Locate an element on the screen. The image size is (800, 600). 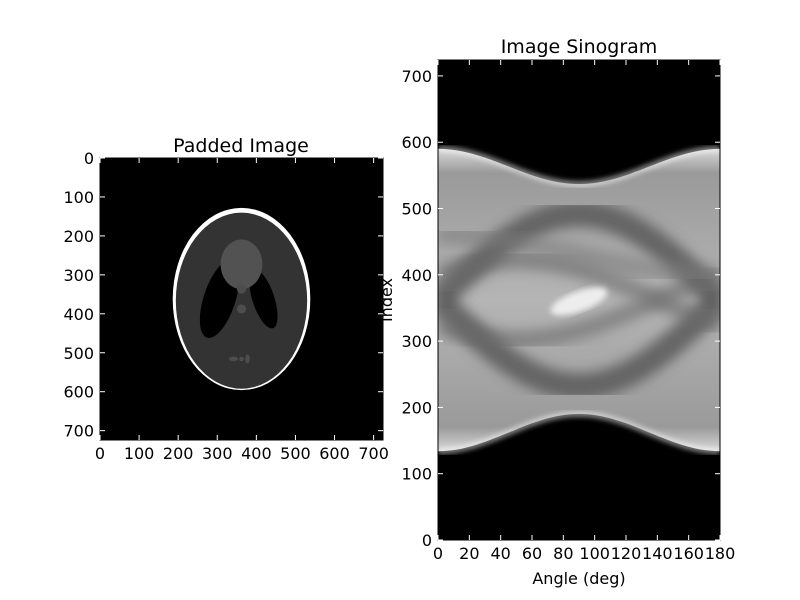
padded-x-tick-label: 200 is located at coordinates (178, 453).